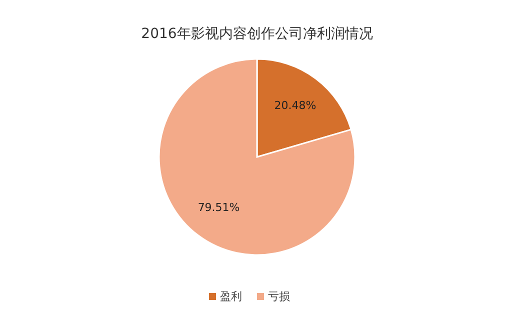  Describe the element at coordinates (257, 34) in the screenshot. I see `chart-title: 2016年影视内容创作公司净利润情况` at that location.